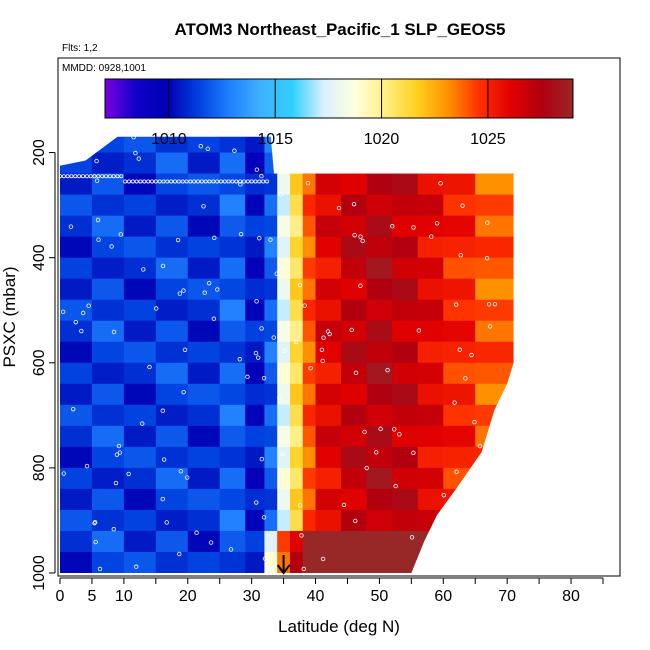 The height and width of the screenshot is (650, 650). Describe the element at coordinates (340, 29) in the screenshot. I see `chart-title: ATOM3 Northeast_Pacific_1 SLP_GEOS5` at that location.